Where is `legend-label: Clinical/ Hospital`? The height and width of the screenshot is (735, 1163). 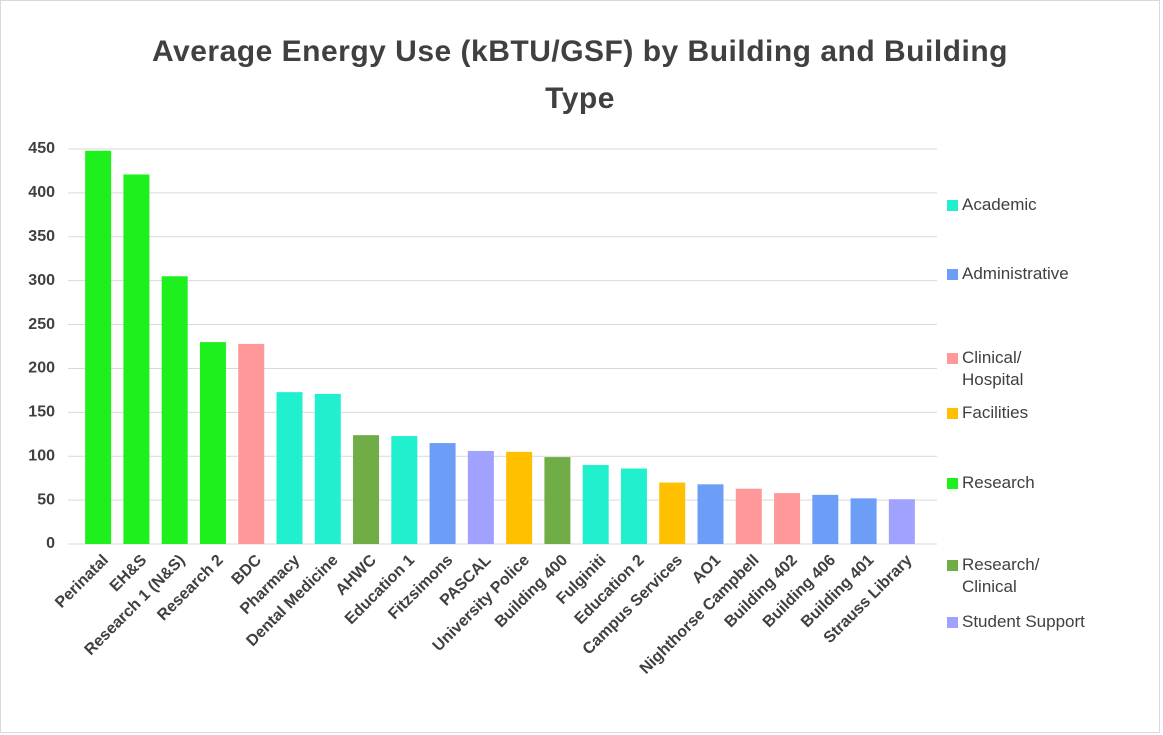
legend-label: Clinical/ Hospital is located at coordinates (993, 368).